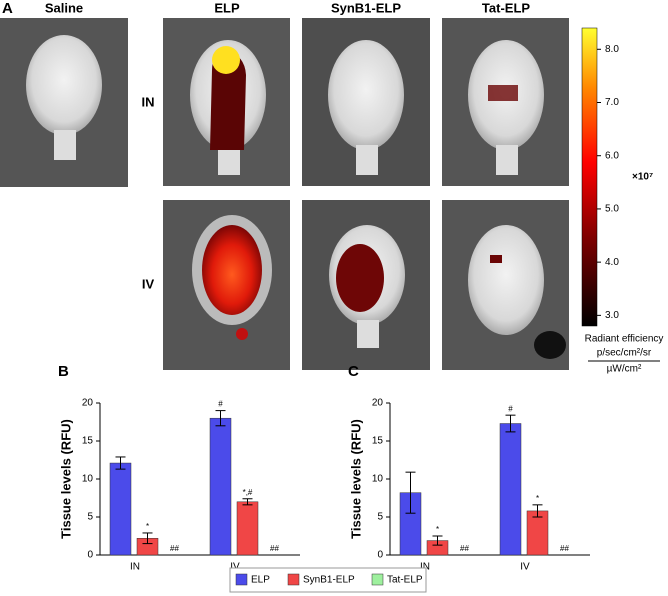 The height and width of the screenshot is (596, 668). I want to click on colorbar-multiplier: ×10⁷, so click(642, 177).